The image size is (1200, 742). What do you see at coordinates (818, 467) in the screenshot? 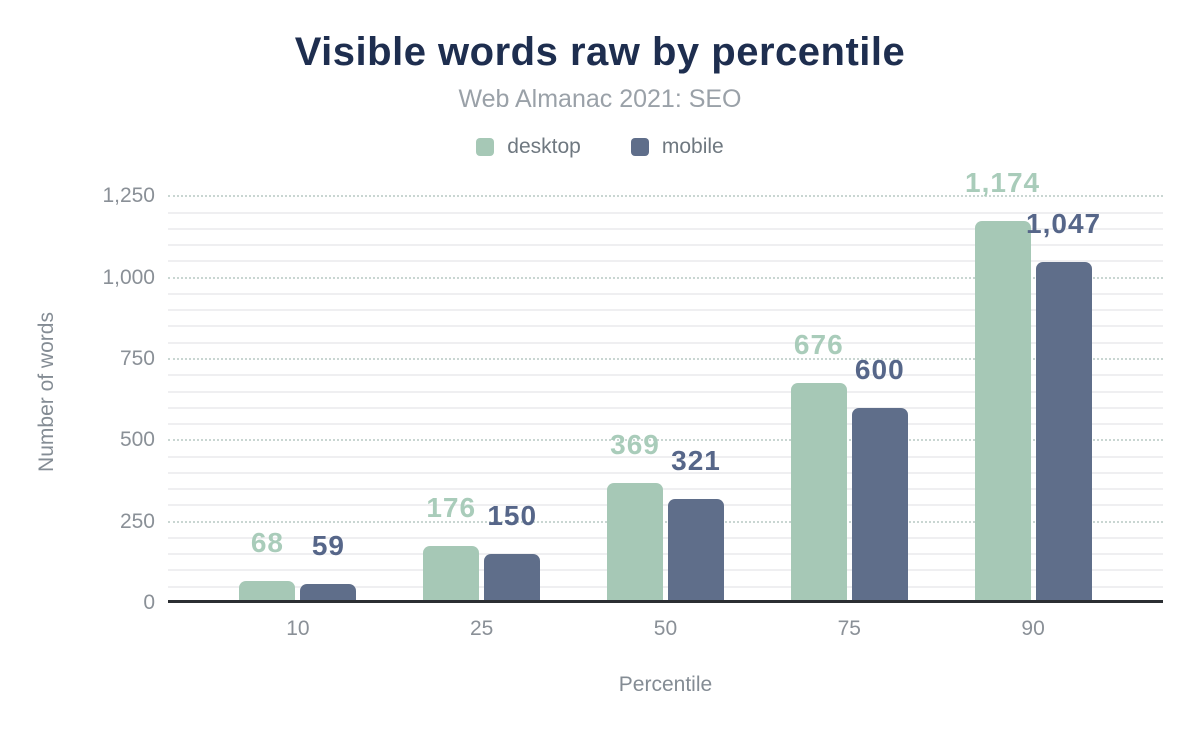
I see `bar-desktop-p75: 676` at bounding box center [818, 467].